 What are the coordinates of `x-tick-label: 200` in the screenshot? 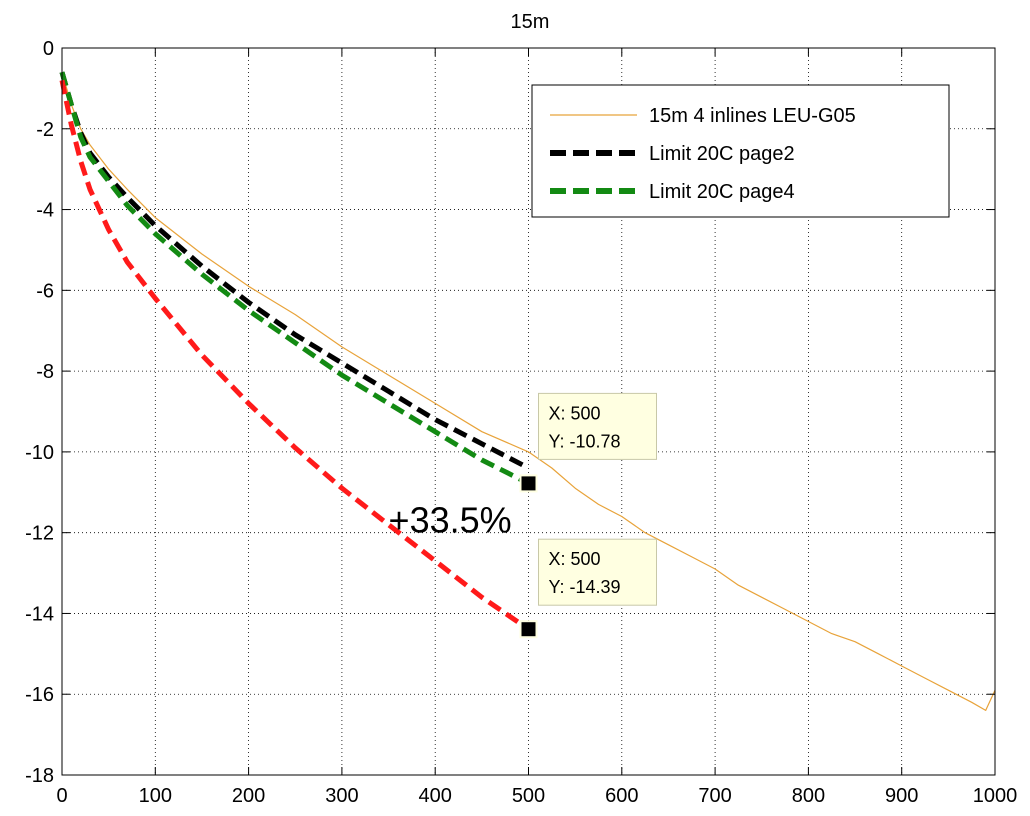 It's located at (248, 796).